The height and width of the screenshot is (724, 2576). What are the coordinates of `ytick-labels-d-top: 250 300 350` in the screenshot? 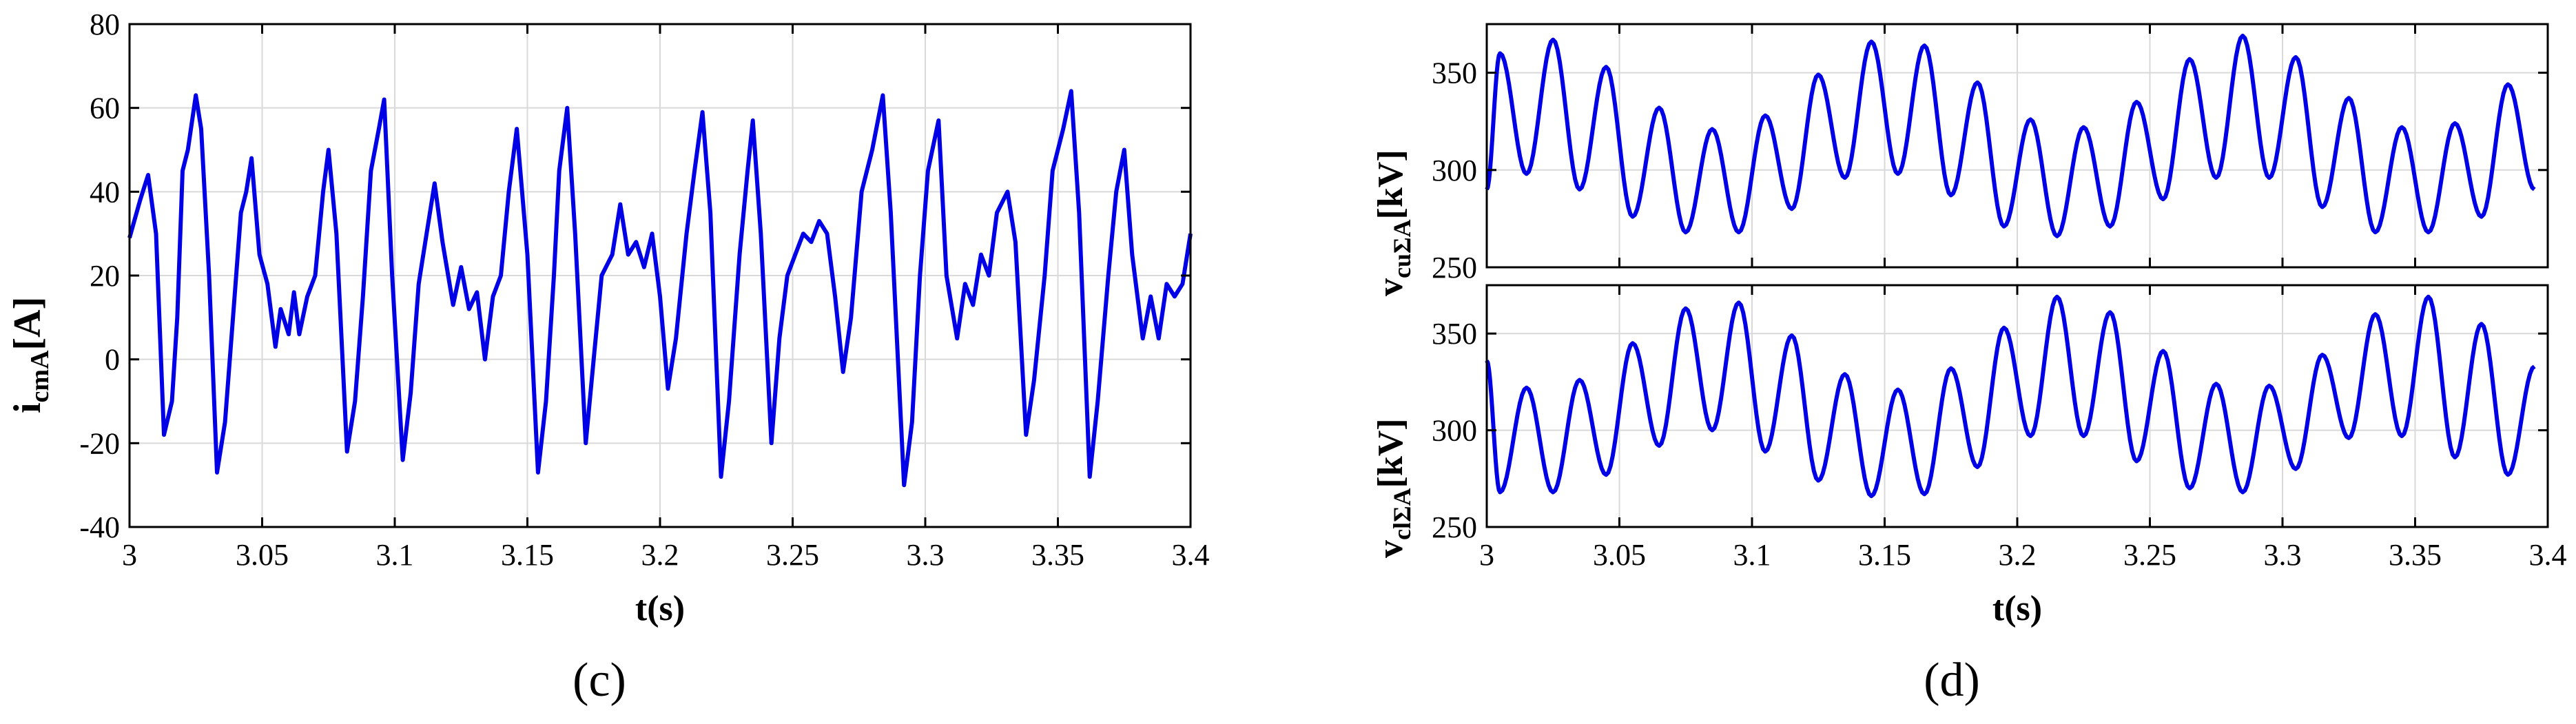 It's located at (1454, 170).